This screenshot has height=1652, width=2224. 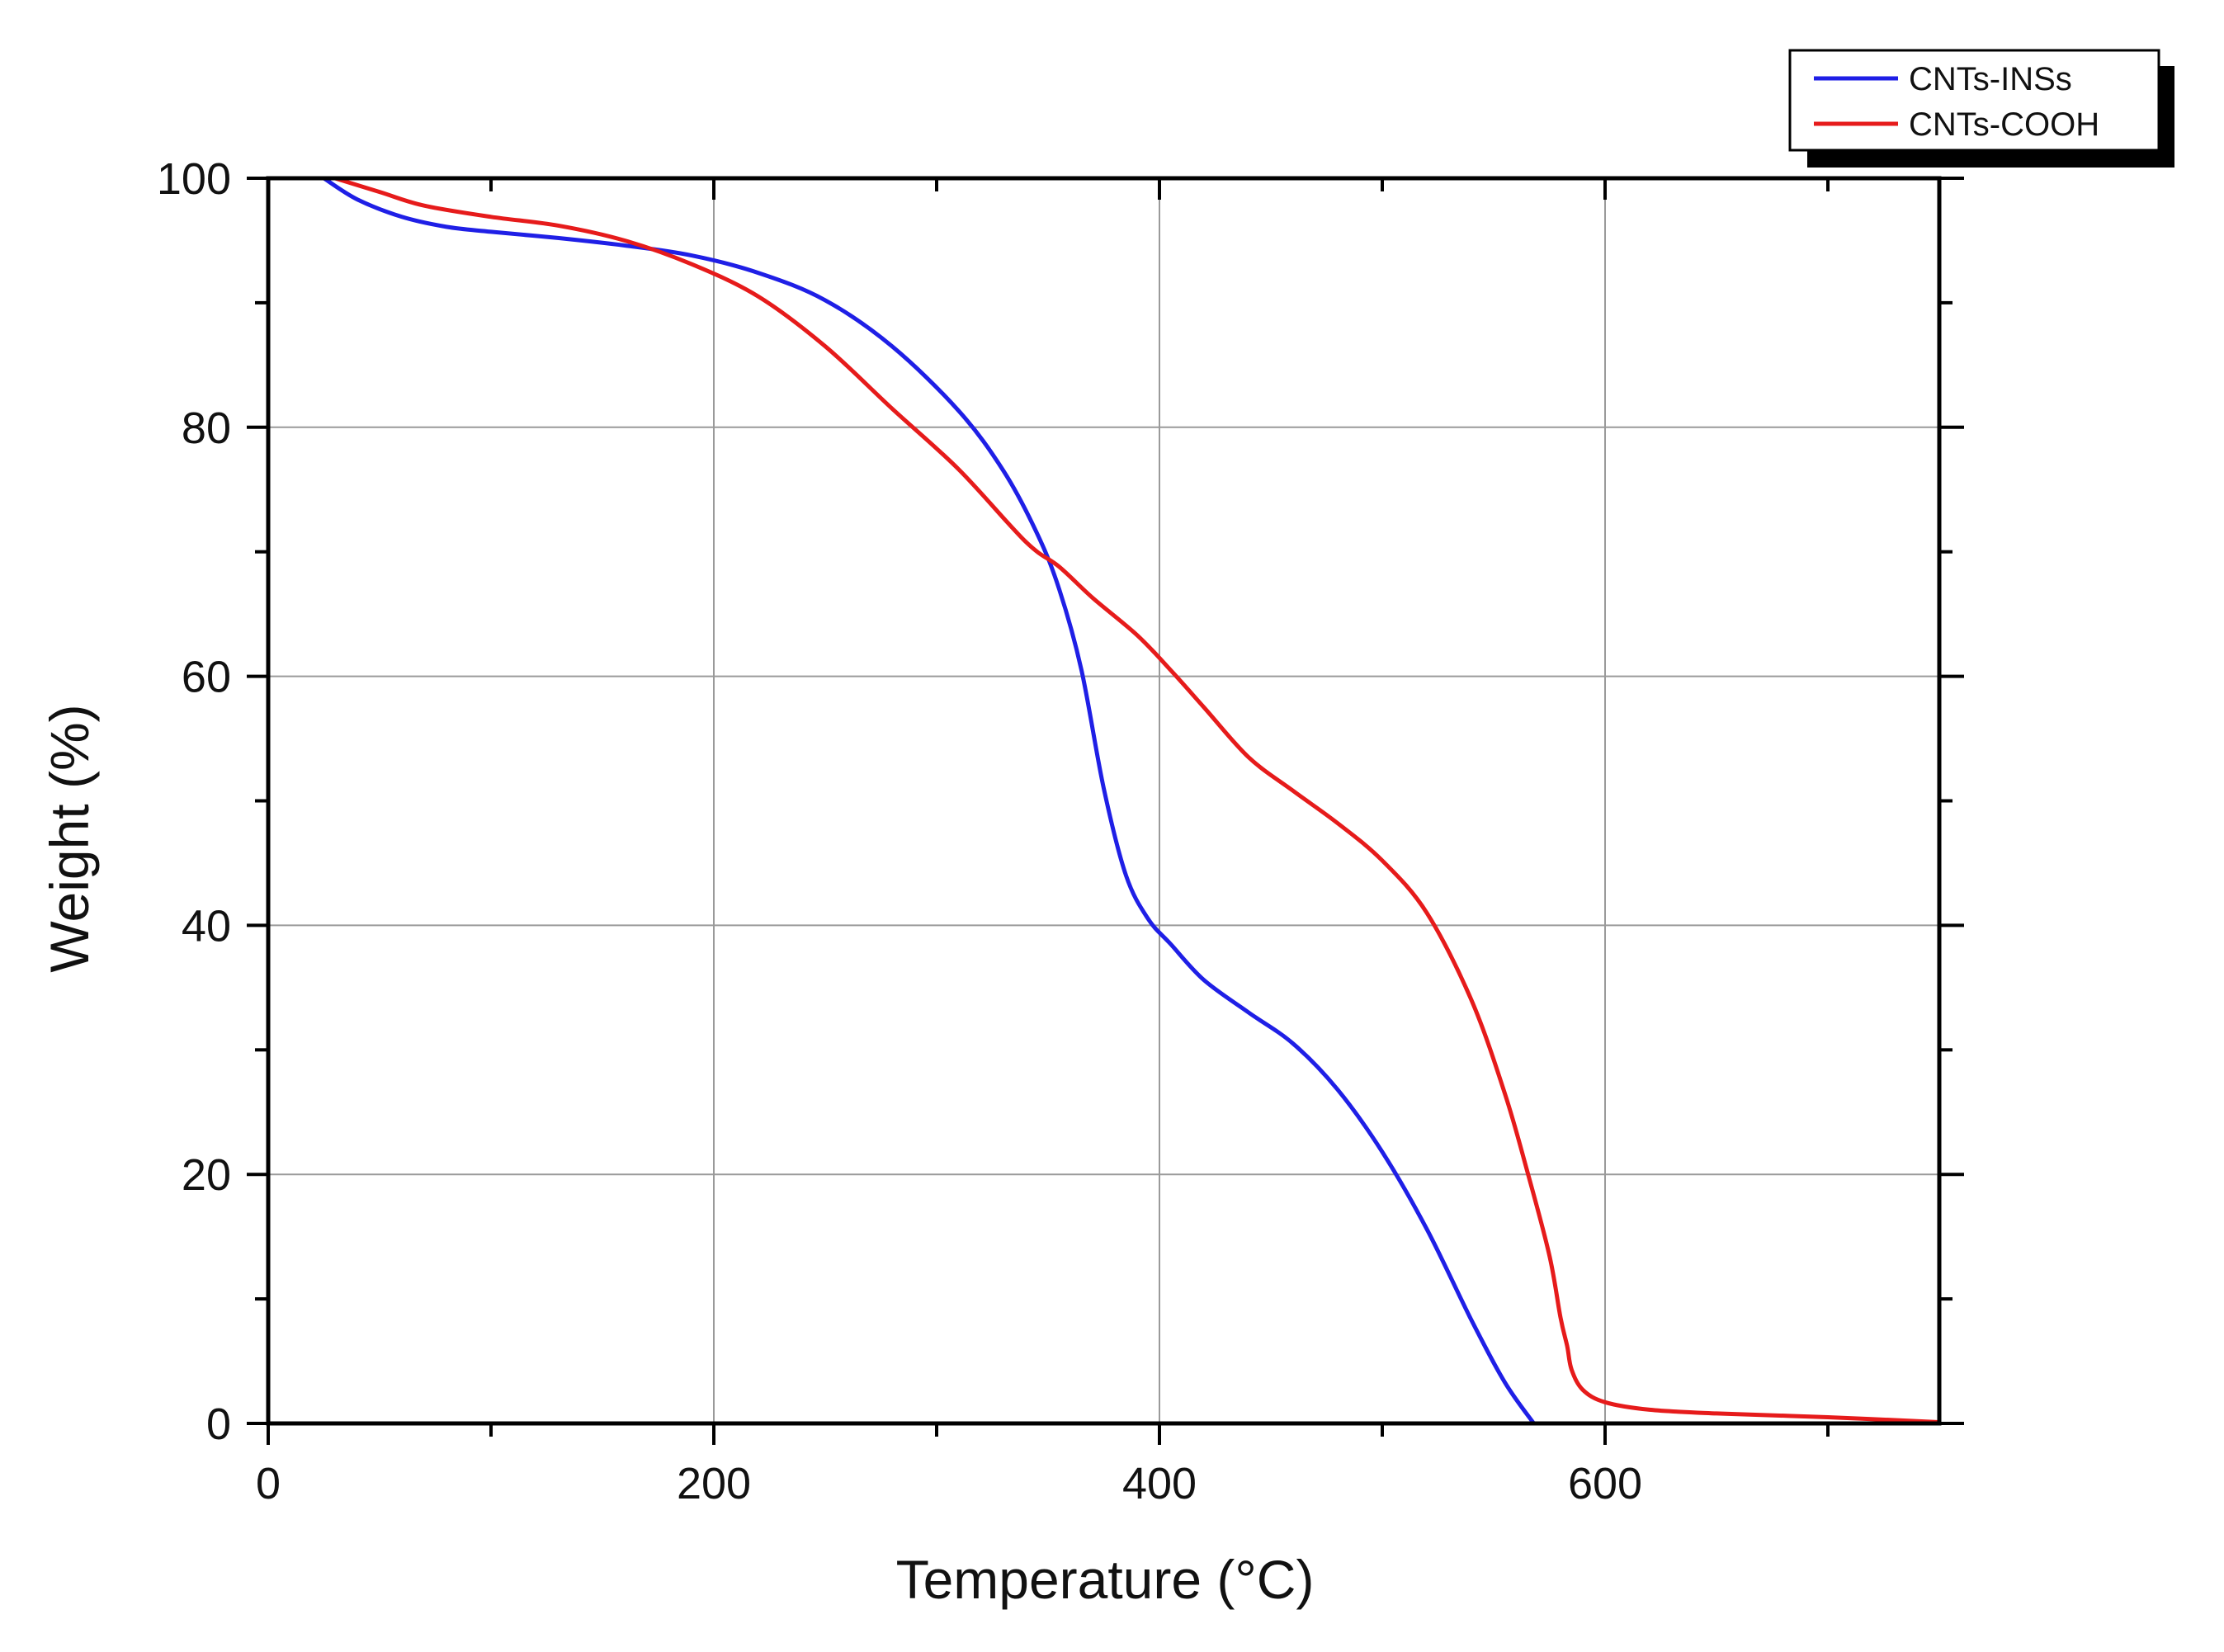 I want to click on legend-label: CNTs-INSs, so click(x=1990, y=79).